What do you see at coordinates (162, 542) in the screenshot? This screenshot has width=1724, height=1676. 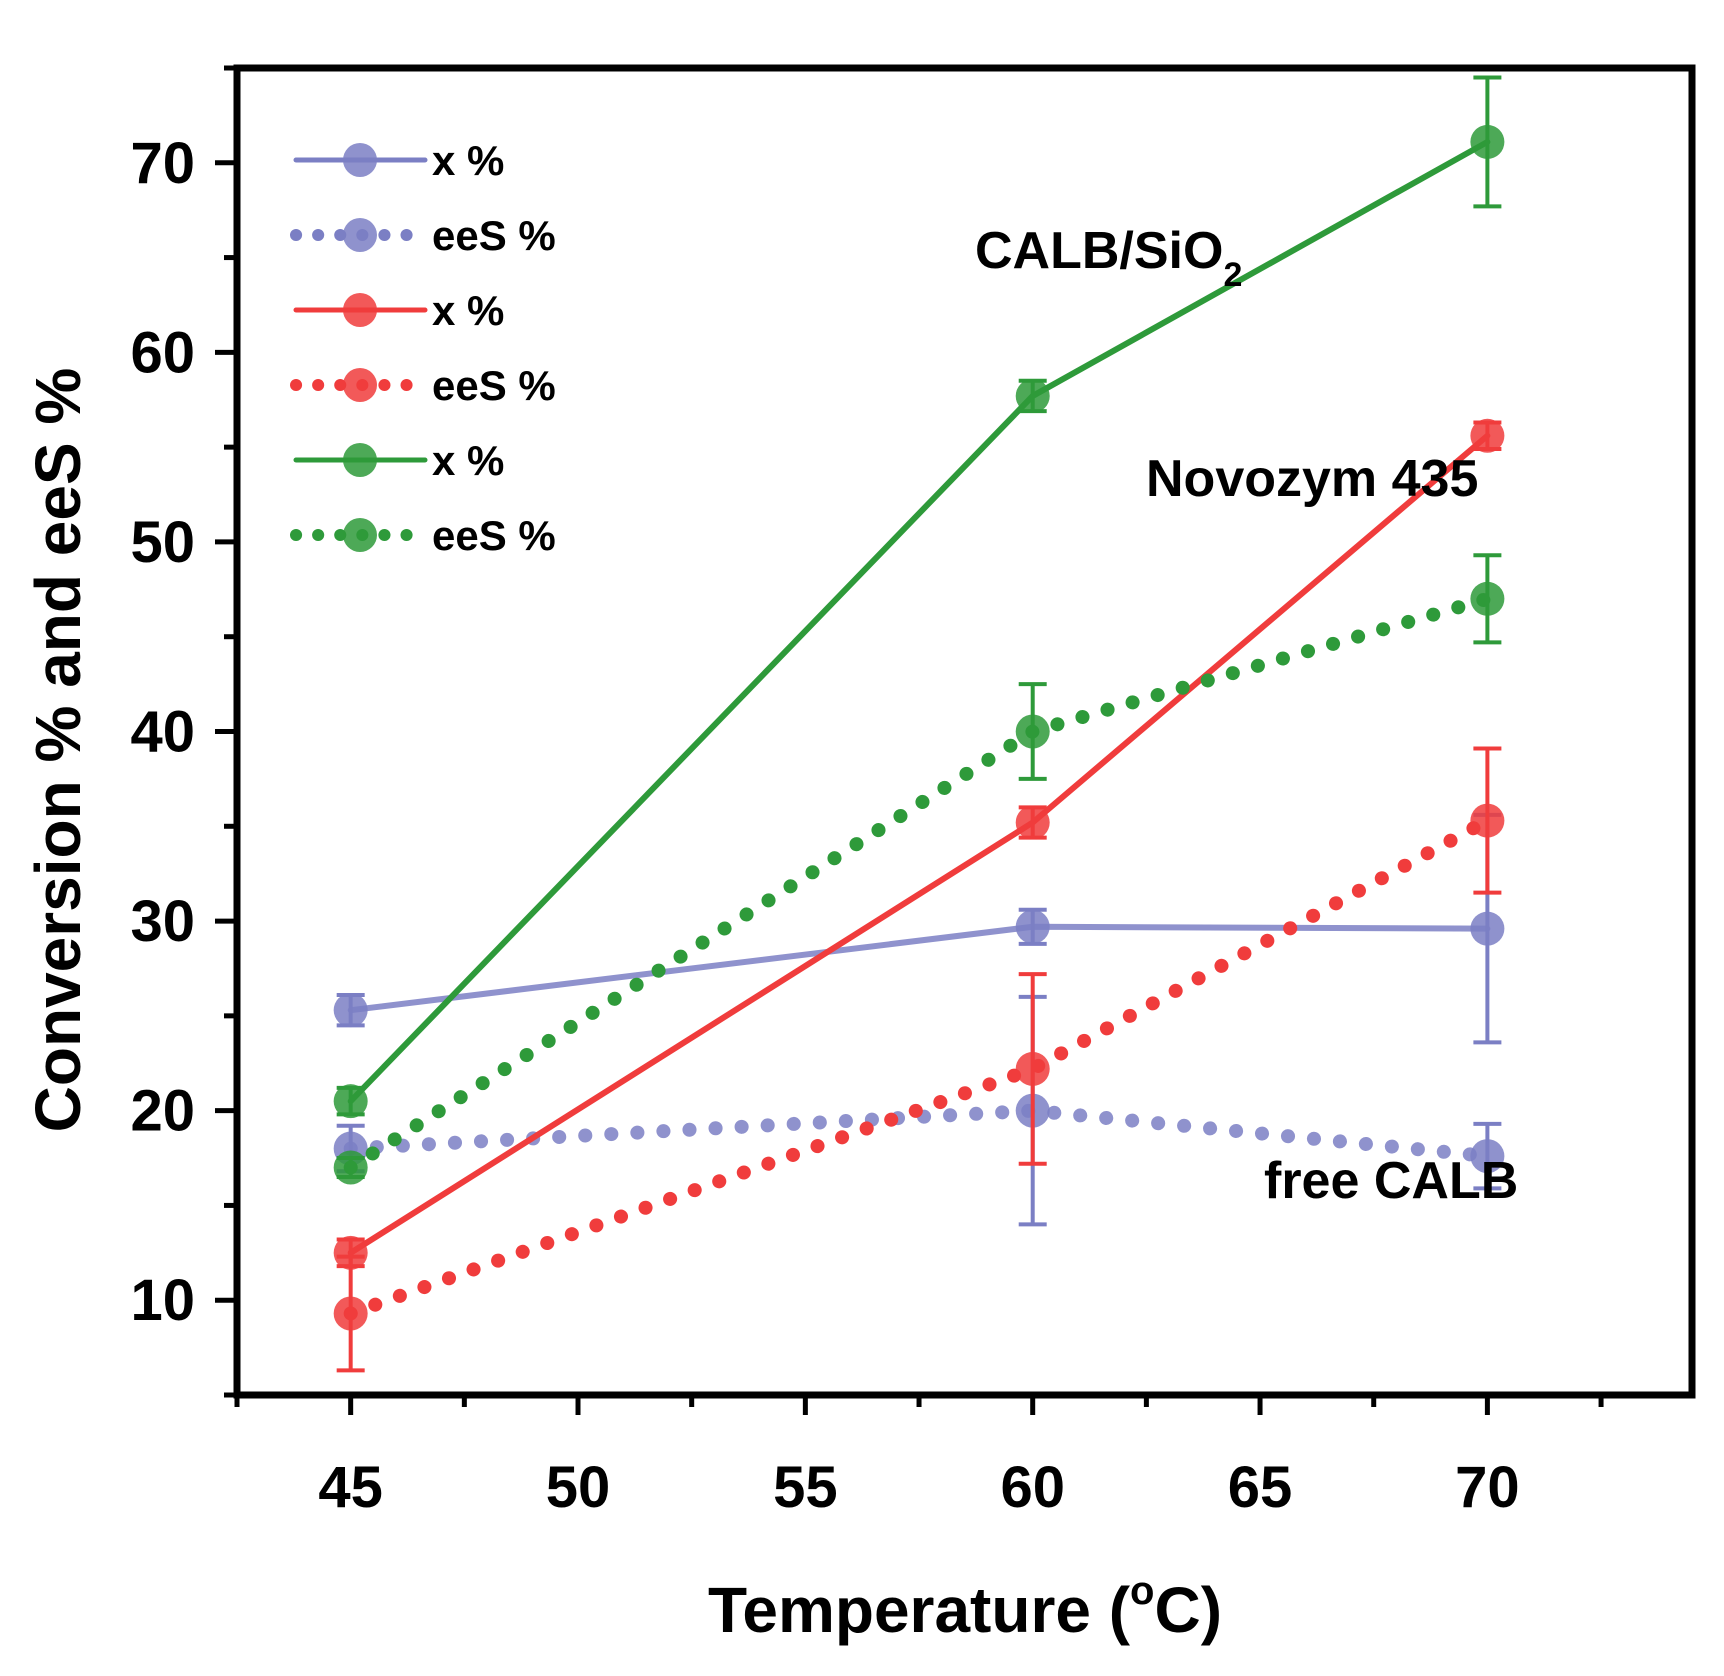 I see `y-tick-label: 50` at bounding box center [162, 542].